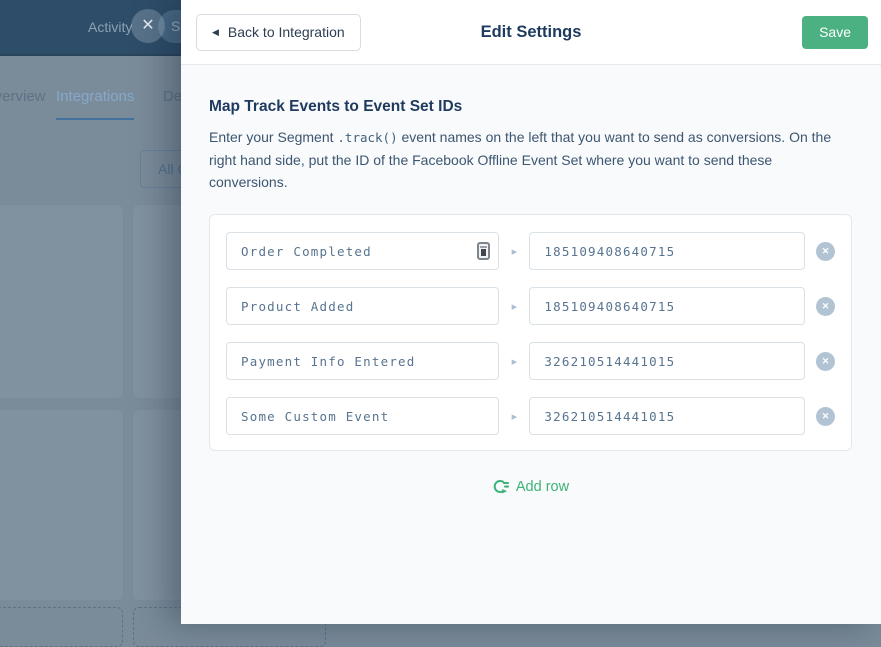 This screenshot has width=881, height=647. What do you see at coordinates (336, 106) in the screenshot?
I see `section-heading: Map Track Events to Event Set IDs` at bounding box center [336, 106].